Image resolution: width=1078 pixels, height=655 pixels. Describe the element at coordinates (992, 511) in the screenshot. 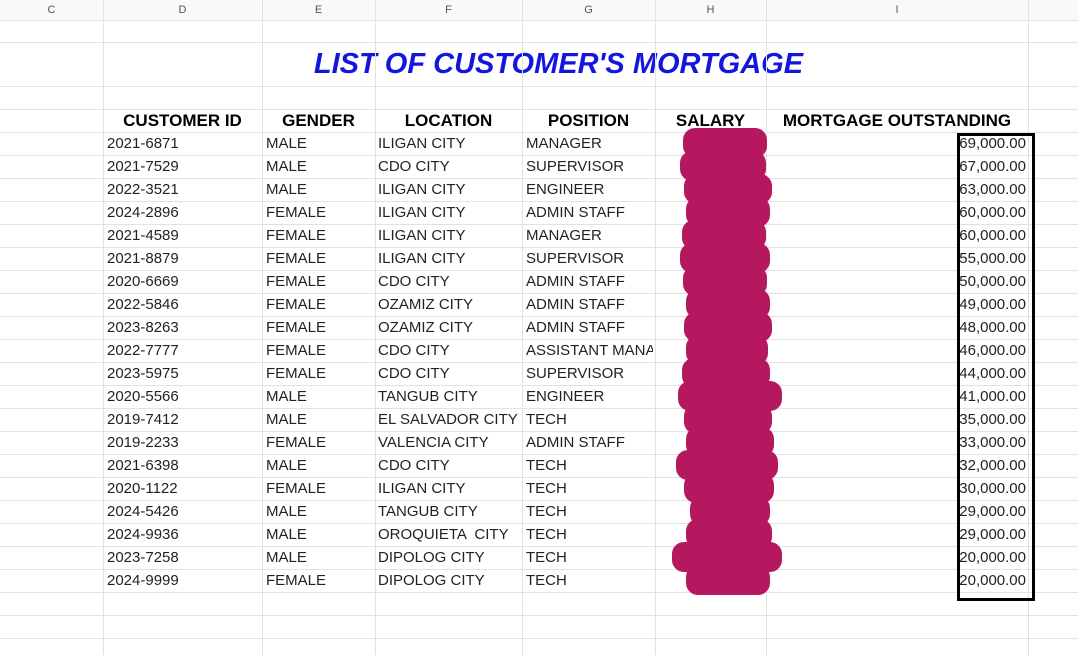

I see `cell: 29,000.00` at that location.